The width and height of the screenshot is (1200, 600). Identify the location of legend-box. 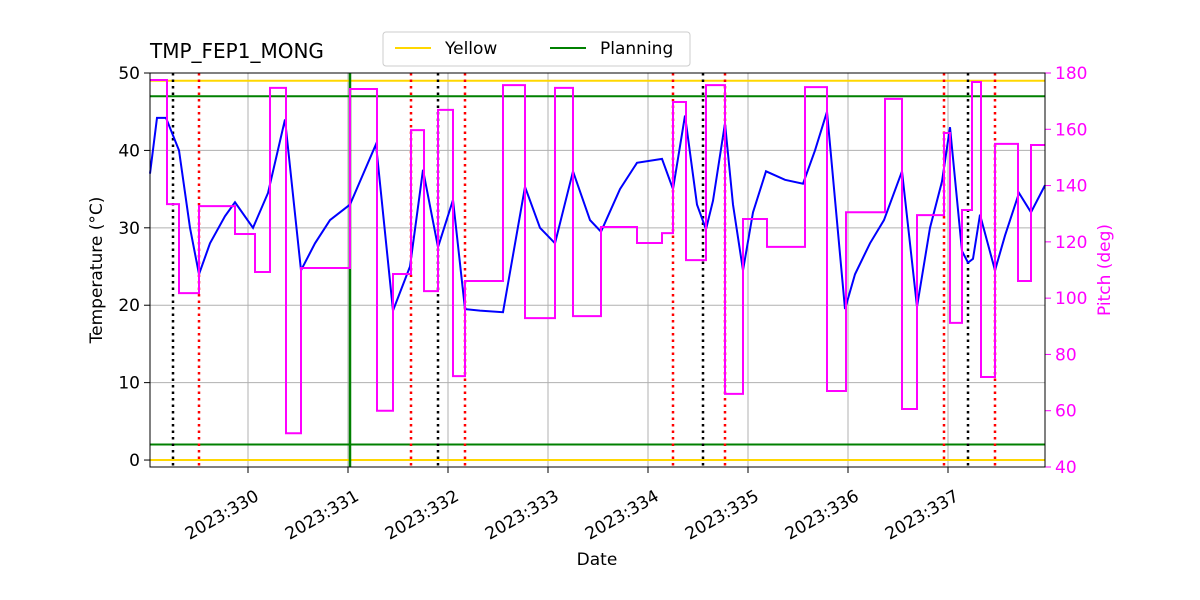
(536, 49).